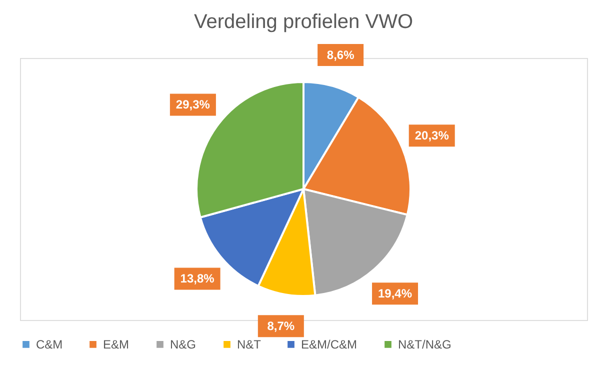 This screenshot has width=607, height=365. Describe the element at coordinates (183, 344) in the screenshot. I see `legend-label: N&G` at that location.